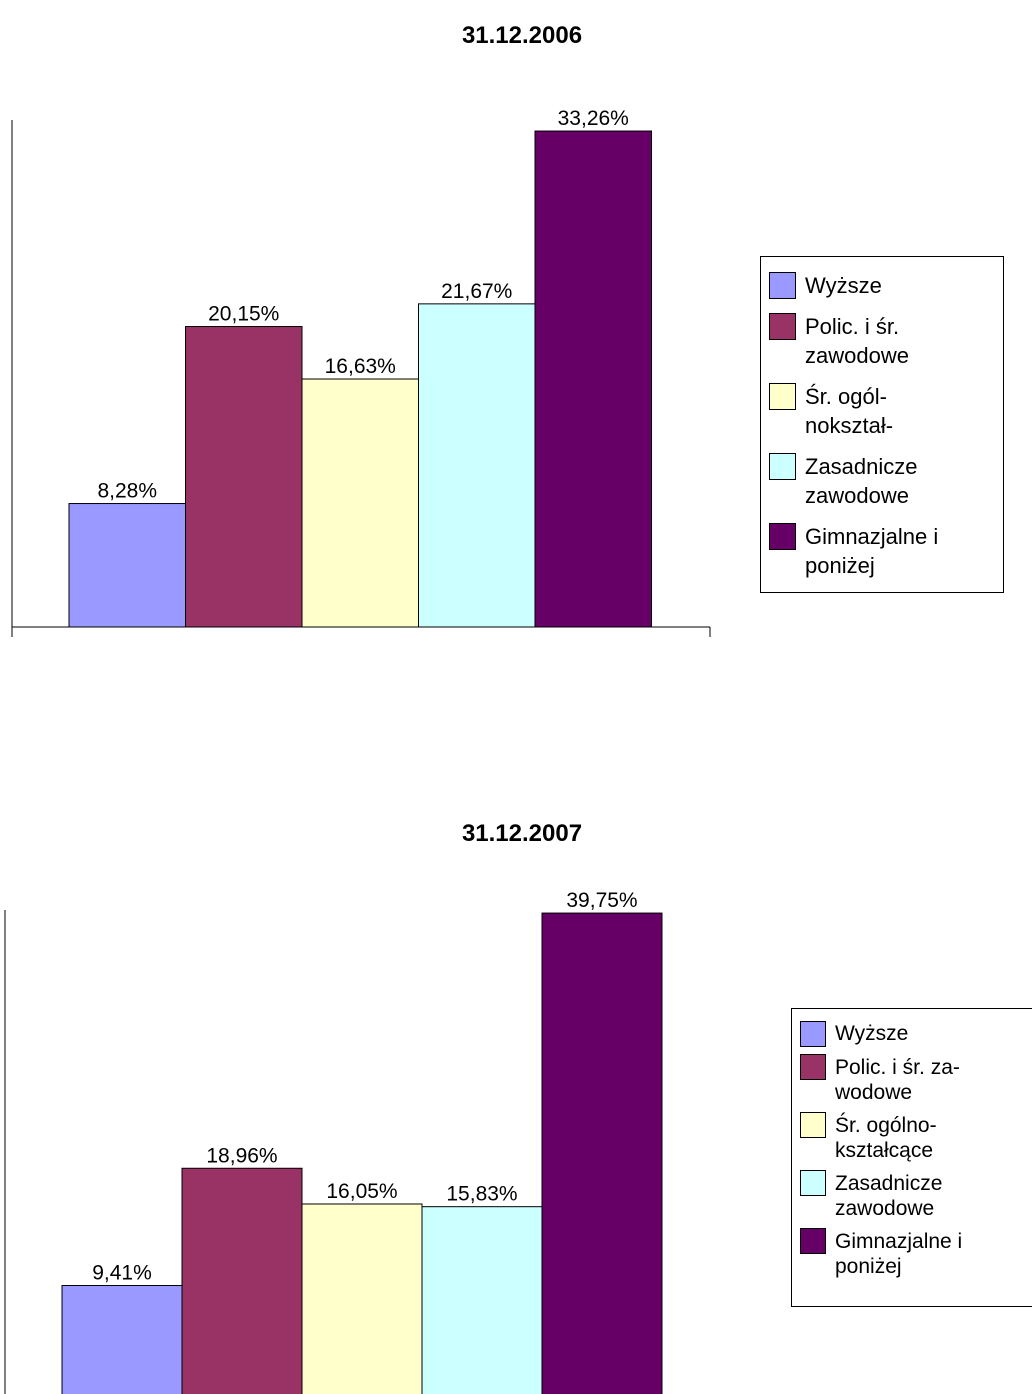 The image size is (1032, 1394). What do you see at coordinates (481, 1194) in the screenshot?
I see `value-label: 15,83%` at bounding box center [481, 1194].